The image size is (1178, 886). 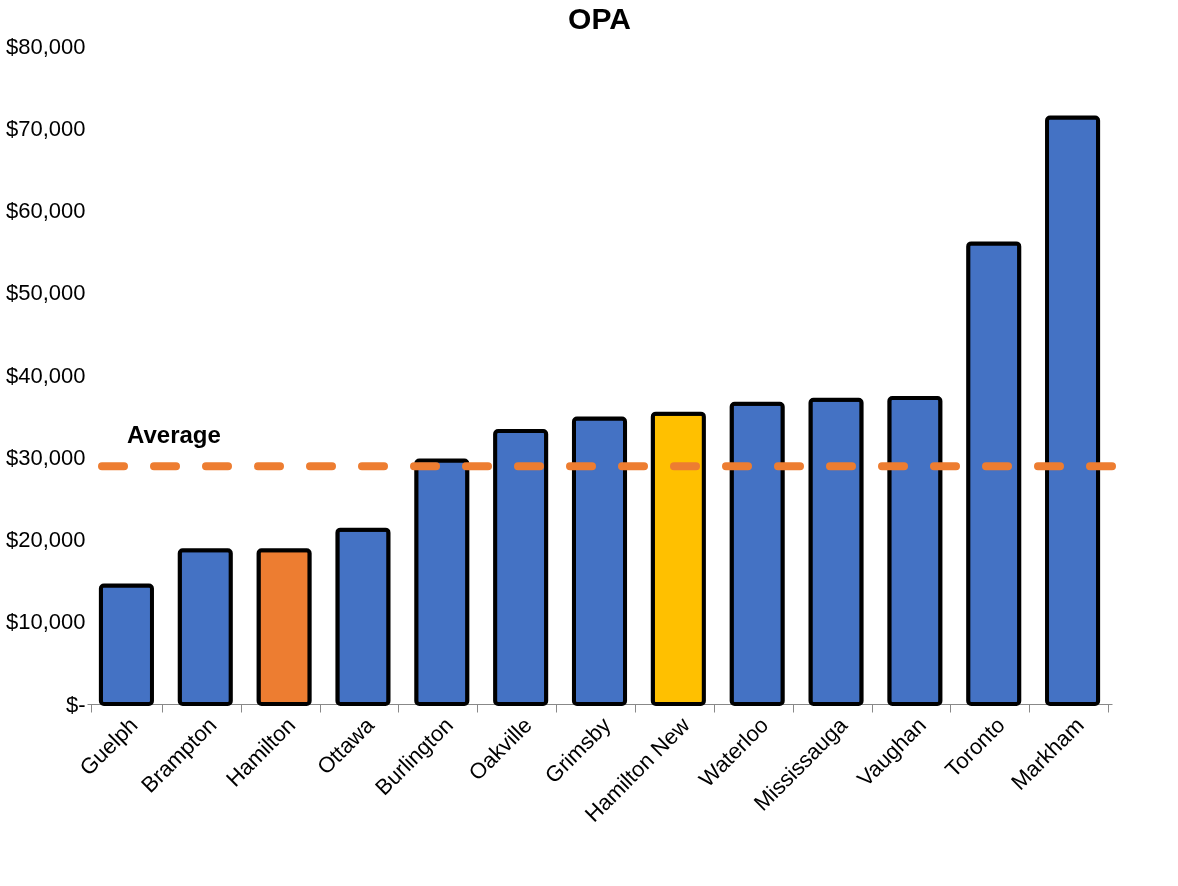 I want to click on ref-line-label: Average, so click(x=174, y=435).